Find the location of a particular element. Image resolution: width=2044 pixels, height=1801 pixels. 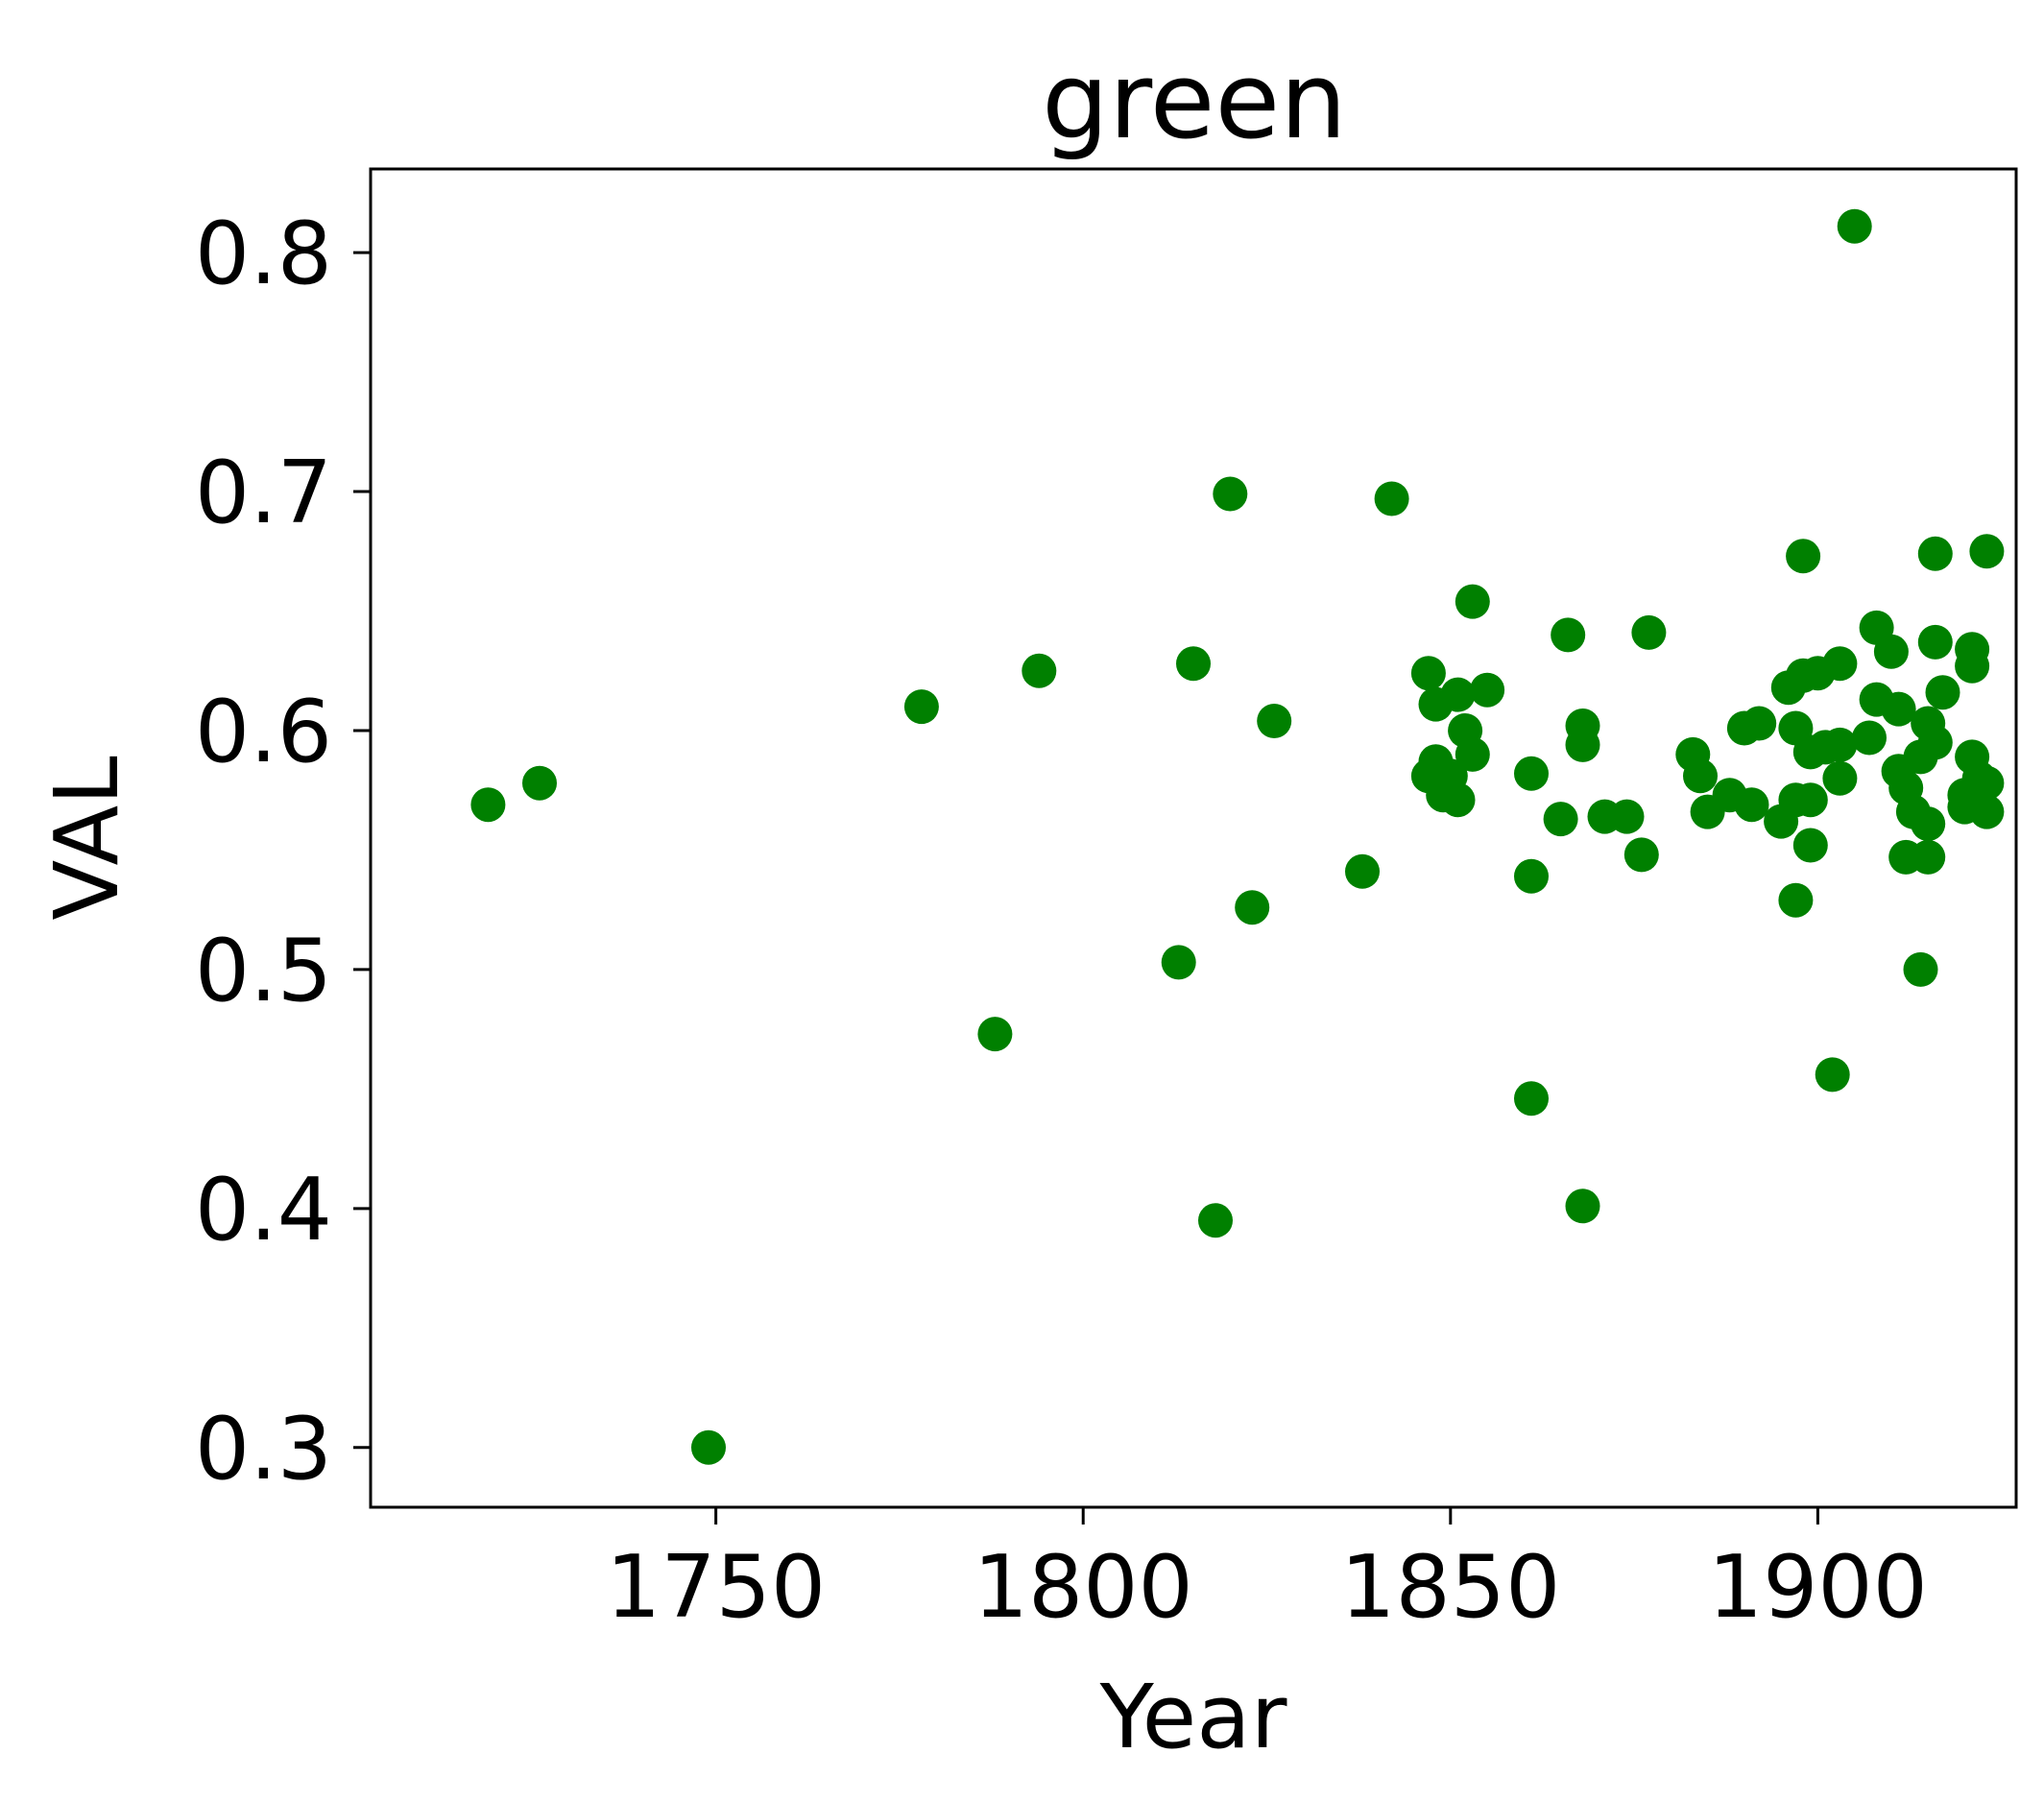

y-tick-label-0: 0.3 is located at coordinates (263, 1449).